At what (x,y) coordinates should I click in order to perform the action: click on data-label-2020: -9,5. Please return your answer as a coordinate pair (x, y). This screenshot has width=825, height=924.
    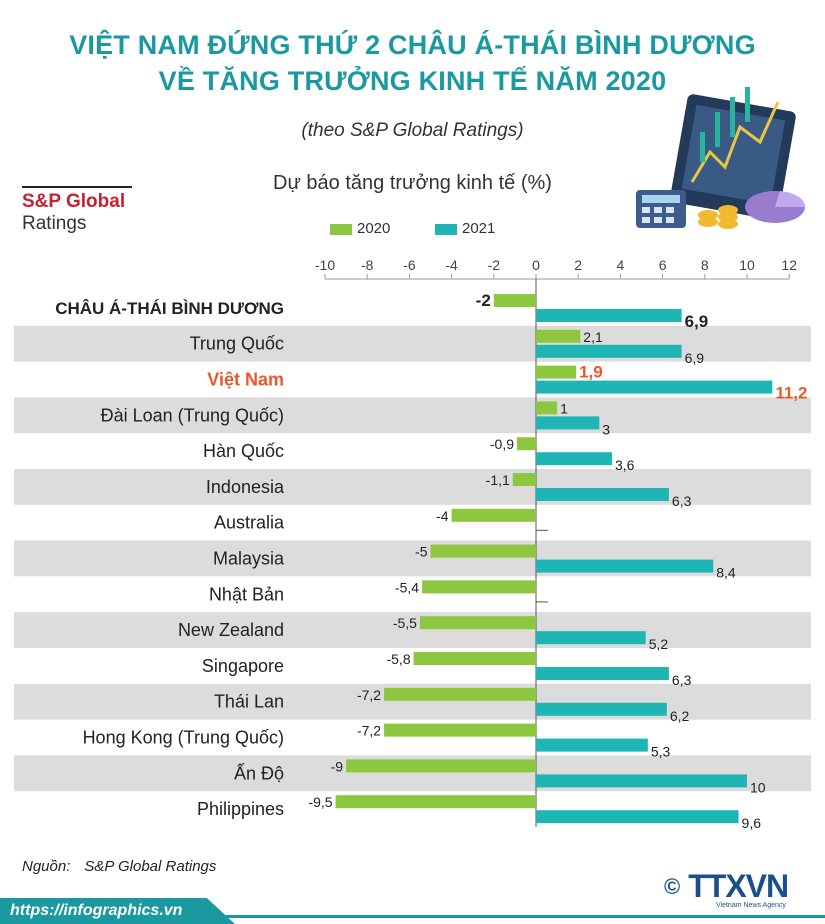
    Looking at the image, I should click on (320, 802).